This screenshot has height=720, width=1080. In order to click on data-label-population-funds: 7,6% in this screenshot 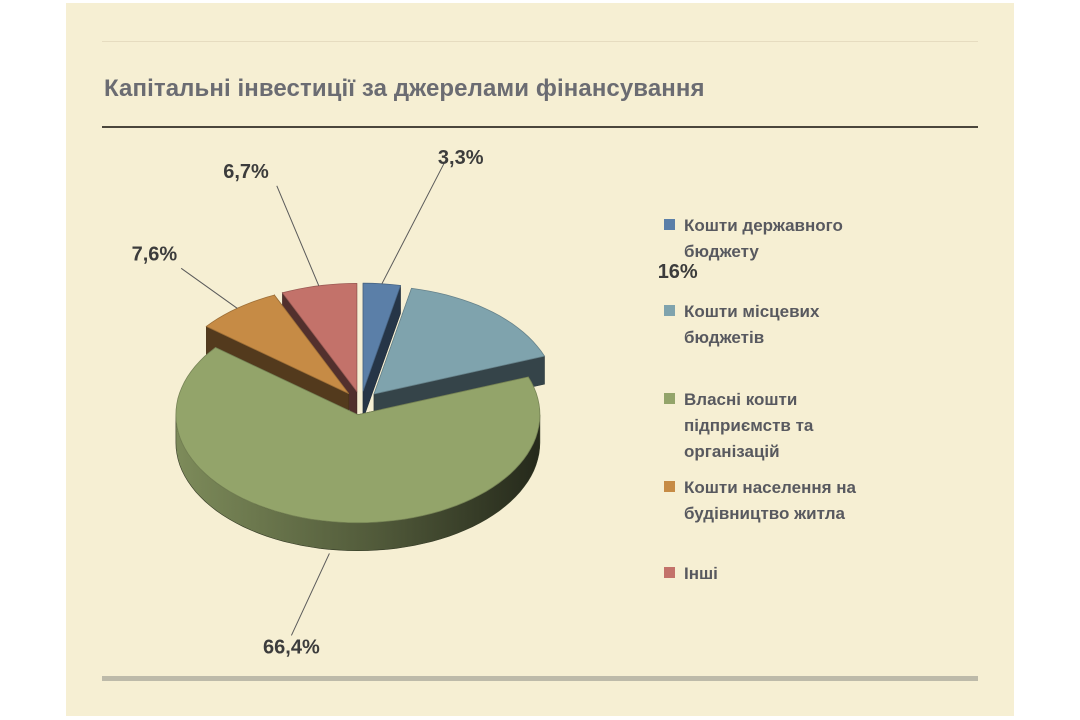, I will do `click(155, 254)`.